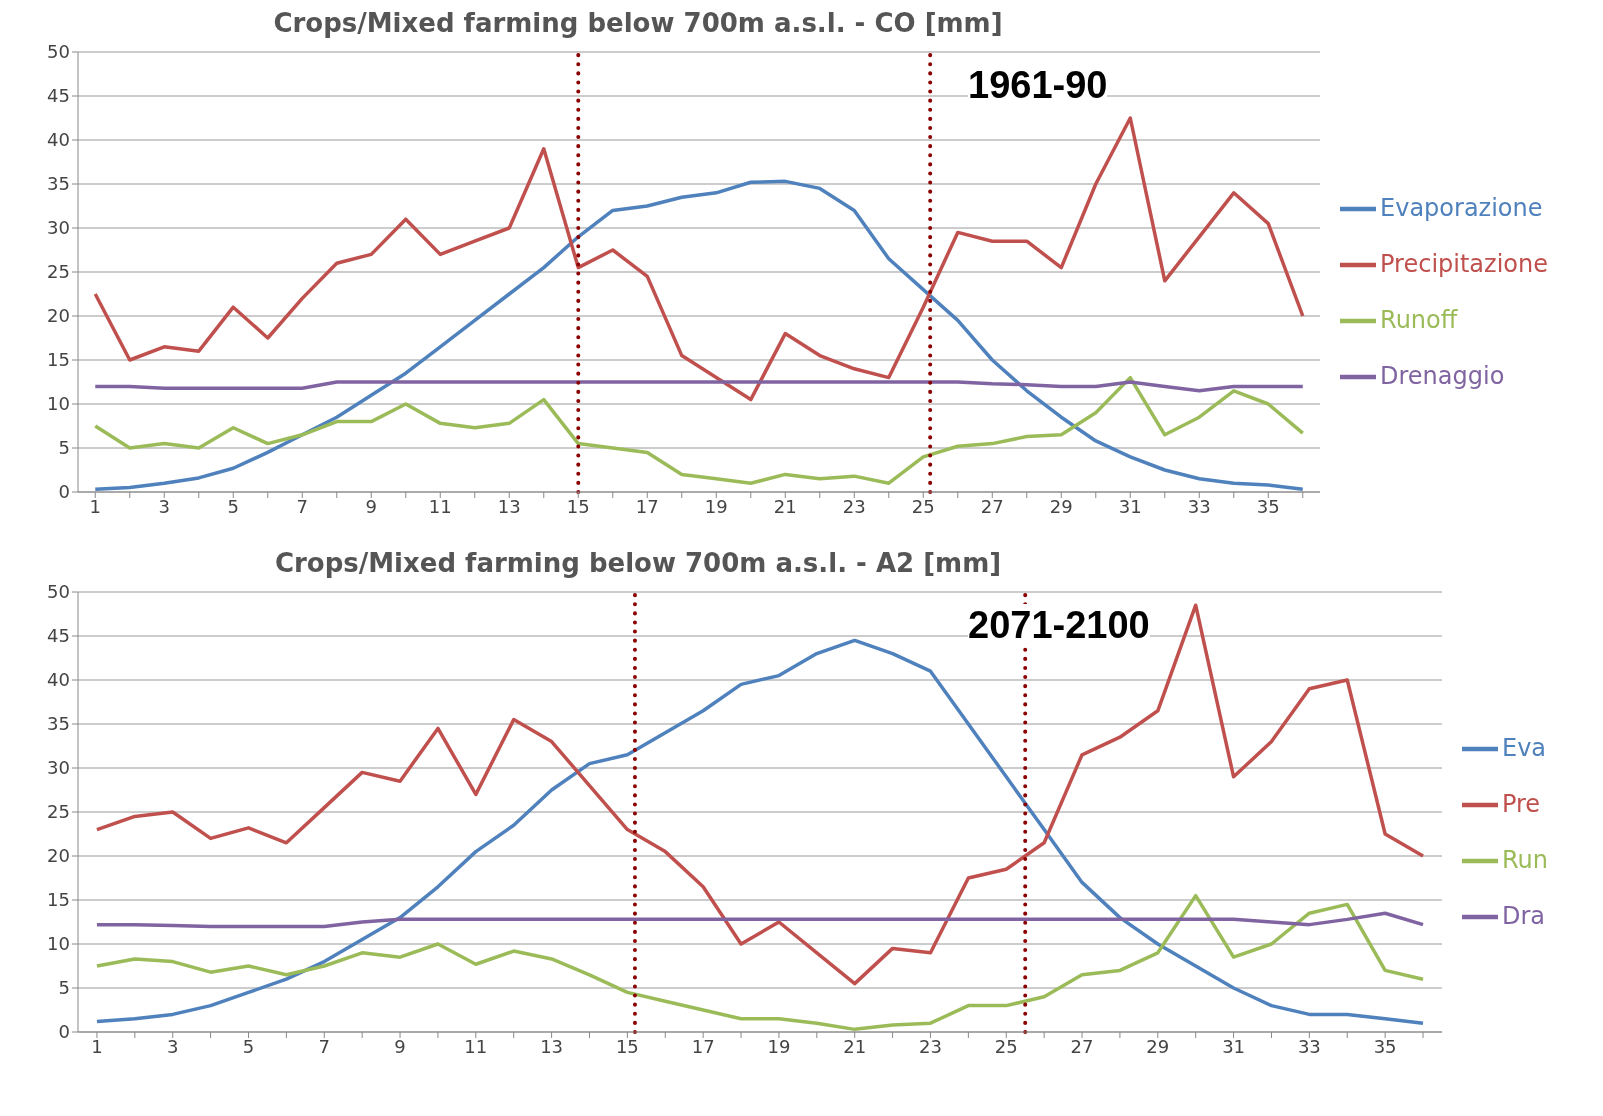 Image resolution: width=1603 pixels, height=1116 pixels. What do you see at coordinates (1521, 804) in the screenshot?
I see `legend-label: Pre` at bounding box center [1521, 804].